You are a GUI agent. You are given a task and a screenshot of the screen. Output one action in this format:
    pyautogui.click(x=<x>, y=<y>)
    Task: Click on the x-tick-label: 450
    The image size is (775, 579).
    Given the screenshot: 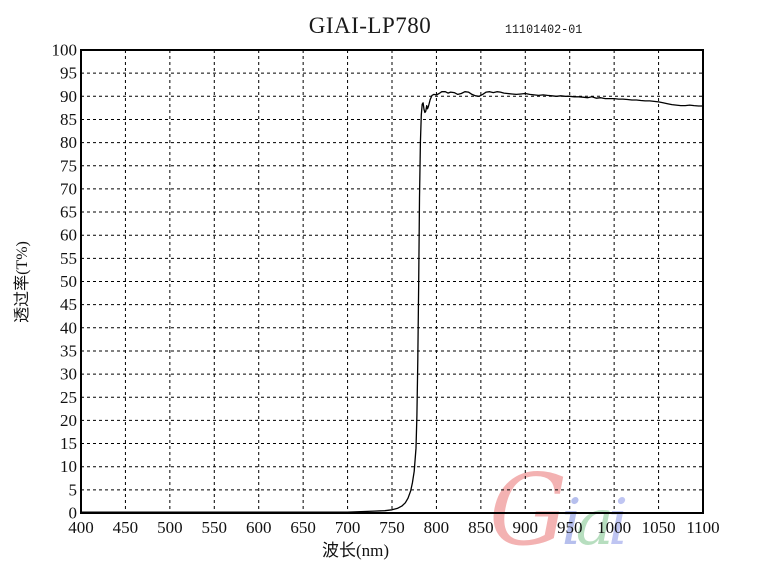 What is the action you would take?
    pyautogui.click(x=126, y=527)
    